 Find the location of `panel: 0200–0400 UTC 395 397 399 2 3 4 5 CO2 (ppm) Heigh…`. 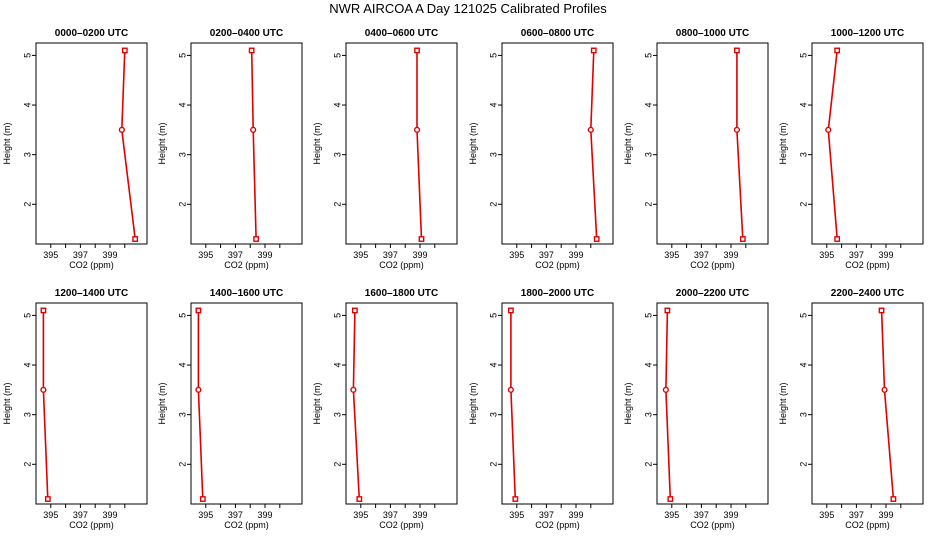

panel: 0200–0400 UTC 395 397 399 2 3 4 5 CO2 (ppm) Heigh… is located at coordinates (230, 149).